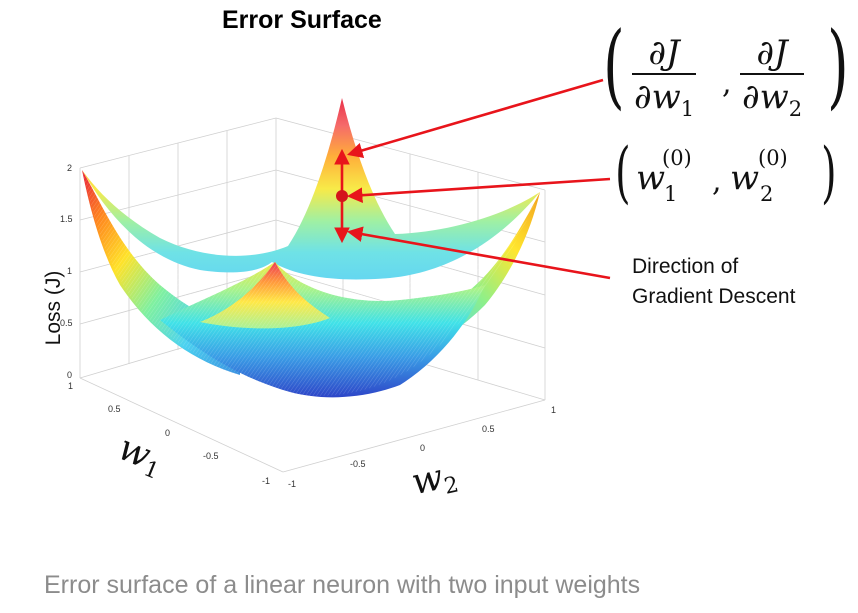 This screenshot has width=858, height=613. I want to click on w2-subscript: 2, so click(767, 194).